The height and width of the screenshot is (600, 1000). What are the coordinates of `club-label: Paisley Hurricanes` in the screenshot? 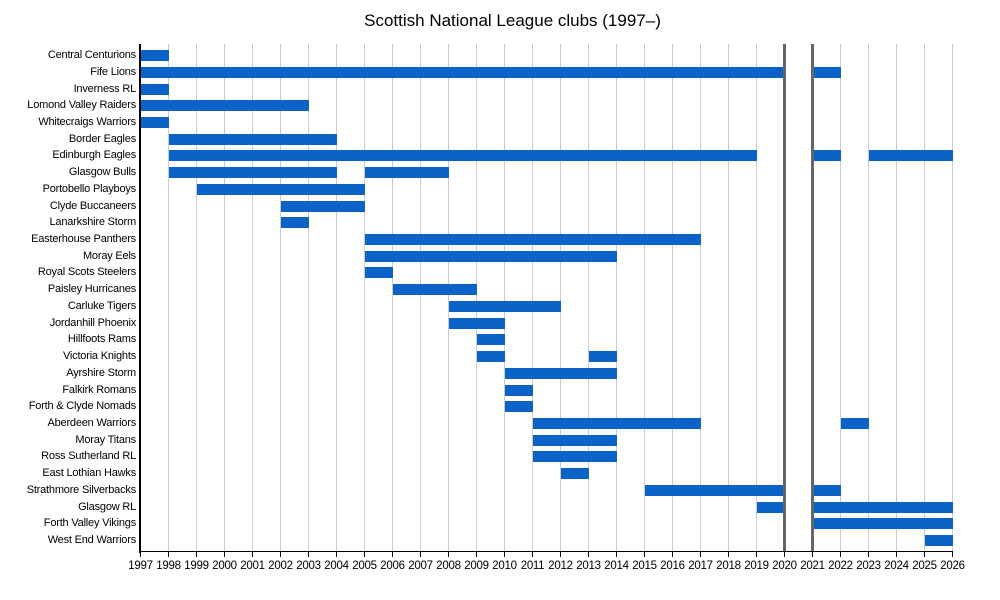 It's located at (91, 289).